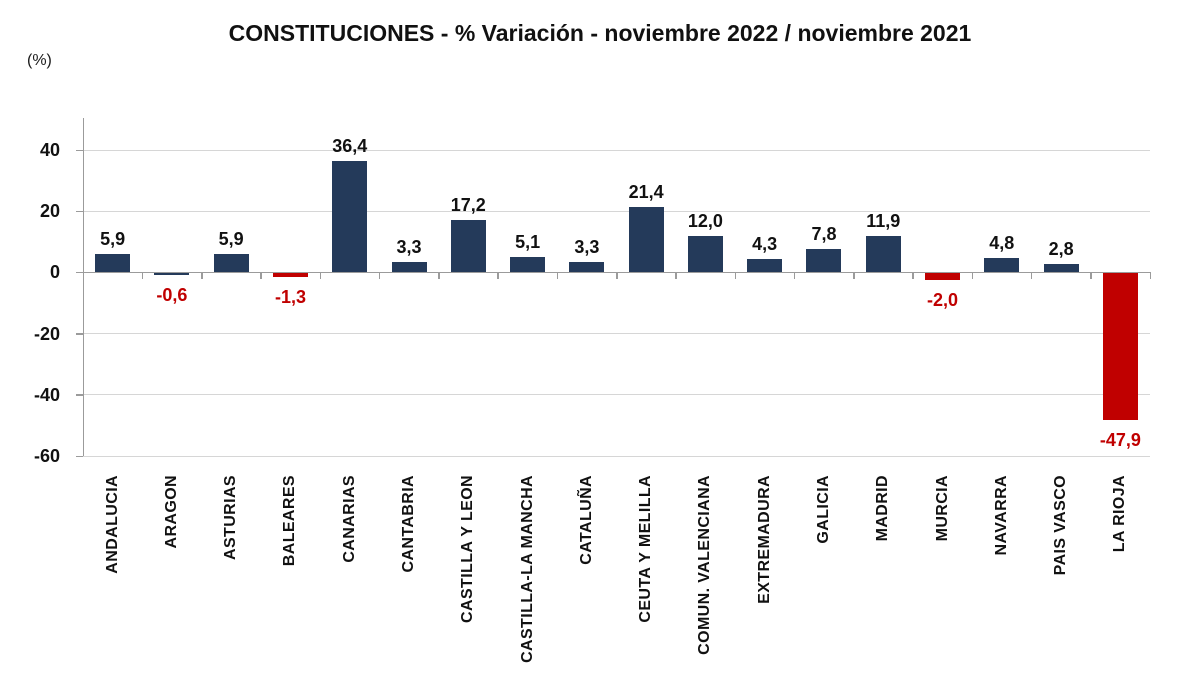  What do you see at coordinates (586, 520) in the screenshot?
I see `x-axis-category-label: CATALUÑA` at bounding box center [586, 520].